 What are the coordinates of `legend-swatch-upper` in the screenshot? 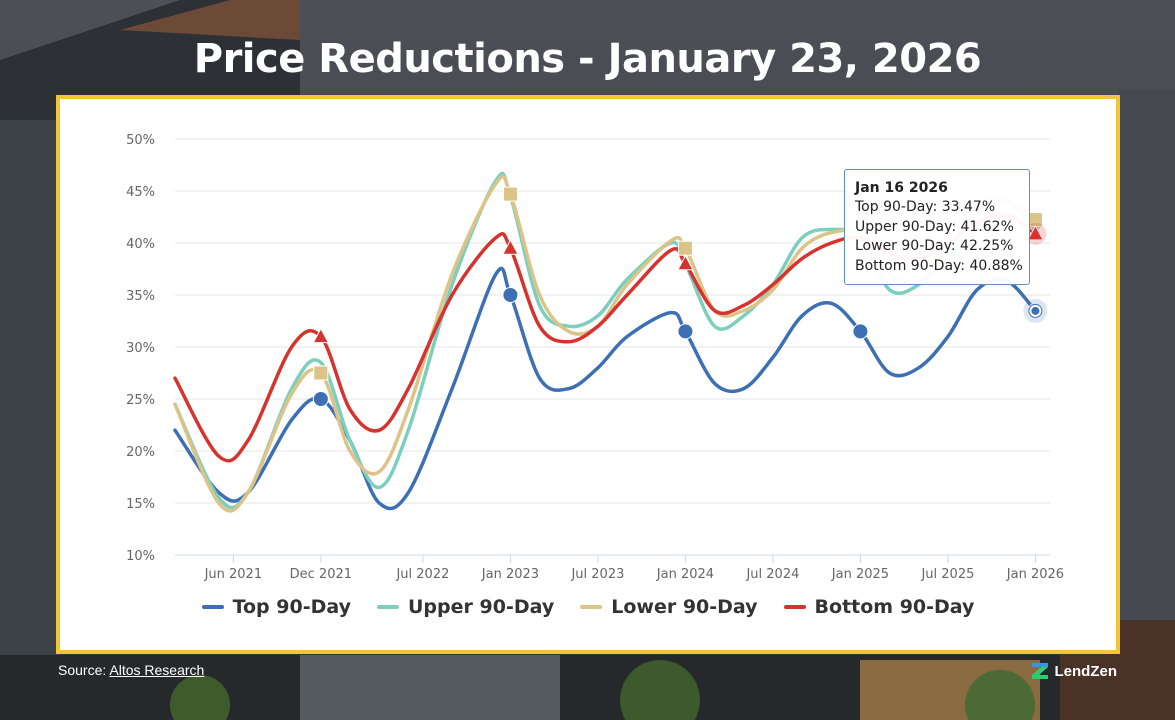 It's located at (388, 607).